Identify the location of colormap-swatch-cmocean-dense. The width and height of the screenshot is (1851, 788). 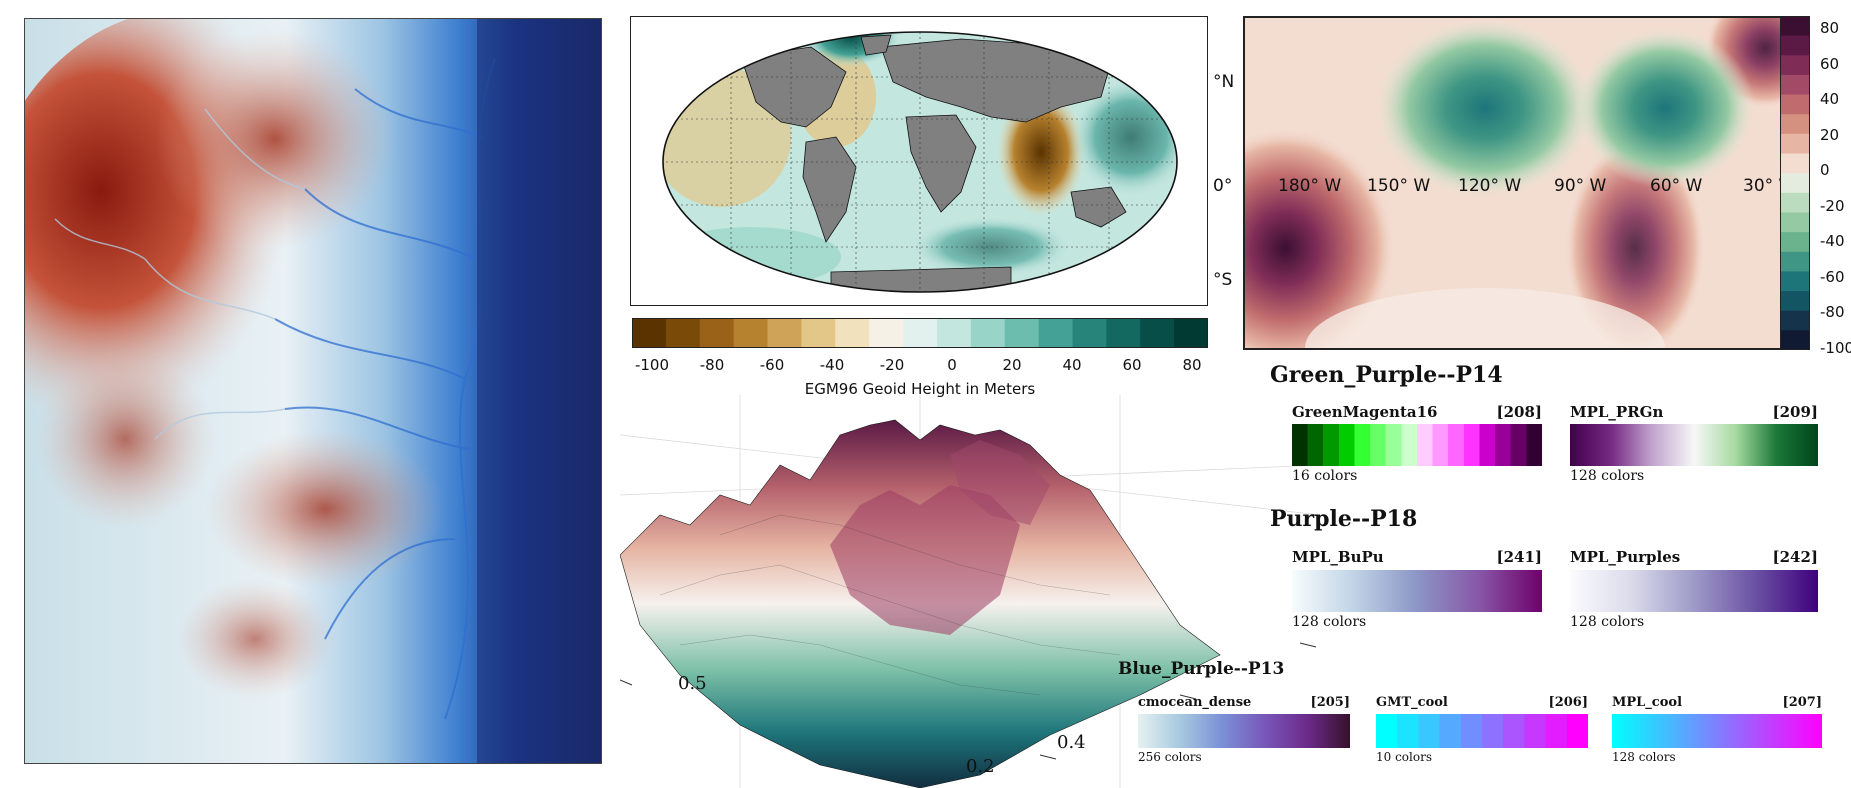
(1244, 731).